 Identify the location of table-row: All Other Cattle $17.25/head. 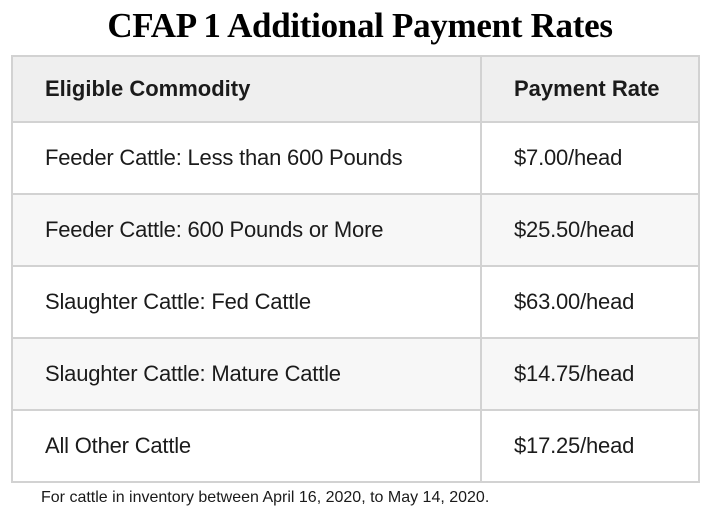
(355, 446).